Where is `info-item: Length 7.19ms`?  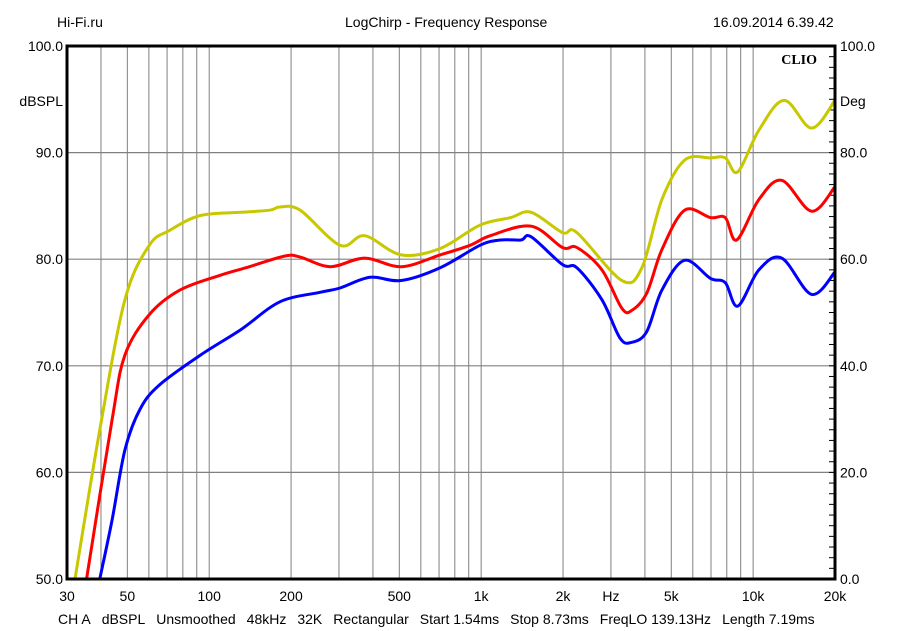 info-item: Length 7.19ms is located at coordinates (768, 619).